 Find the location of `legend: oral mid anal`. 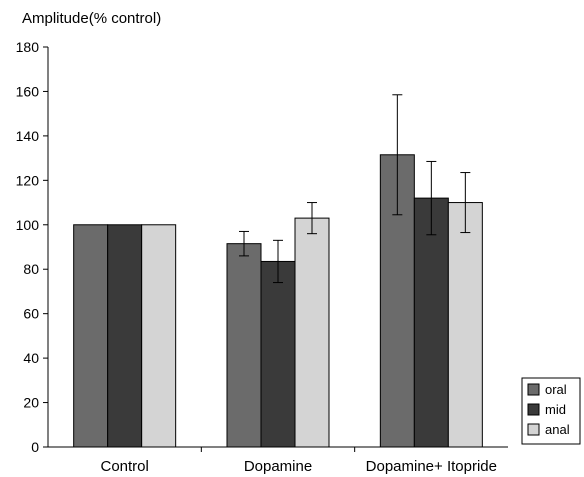

legend: oral mid anal is located at coordinates (551, 411).